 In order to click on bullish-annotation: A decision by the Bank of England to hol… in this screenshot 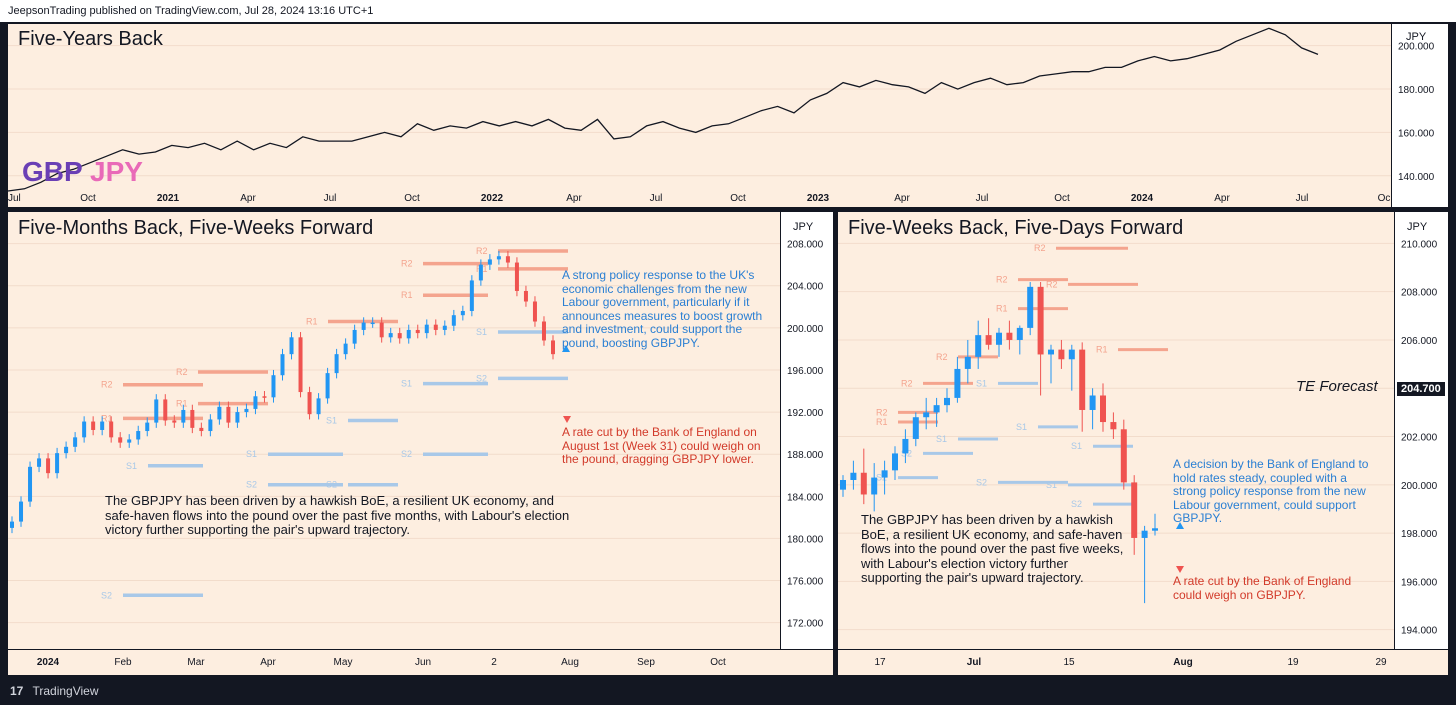, I will do `click(1271, 491)`.